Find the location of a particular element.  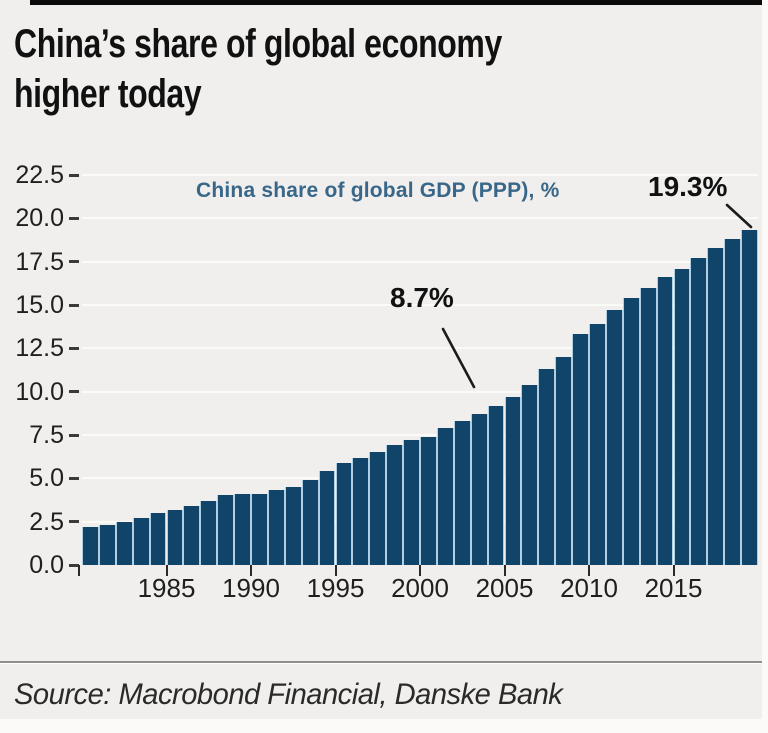

bottom-margin-strip is located at coordinates (384, 726).